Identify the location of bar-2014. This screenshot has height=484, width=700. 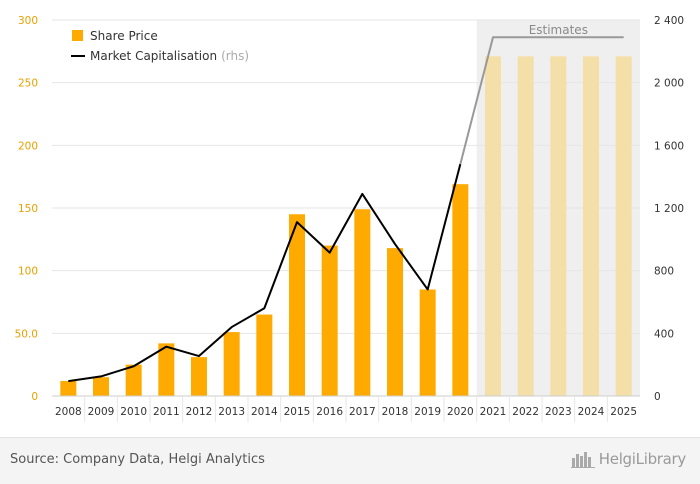
(264, 355).